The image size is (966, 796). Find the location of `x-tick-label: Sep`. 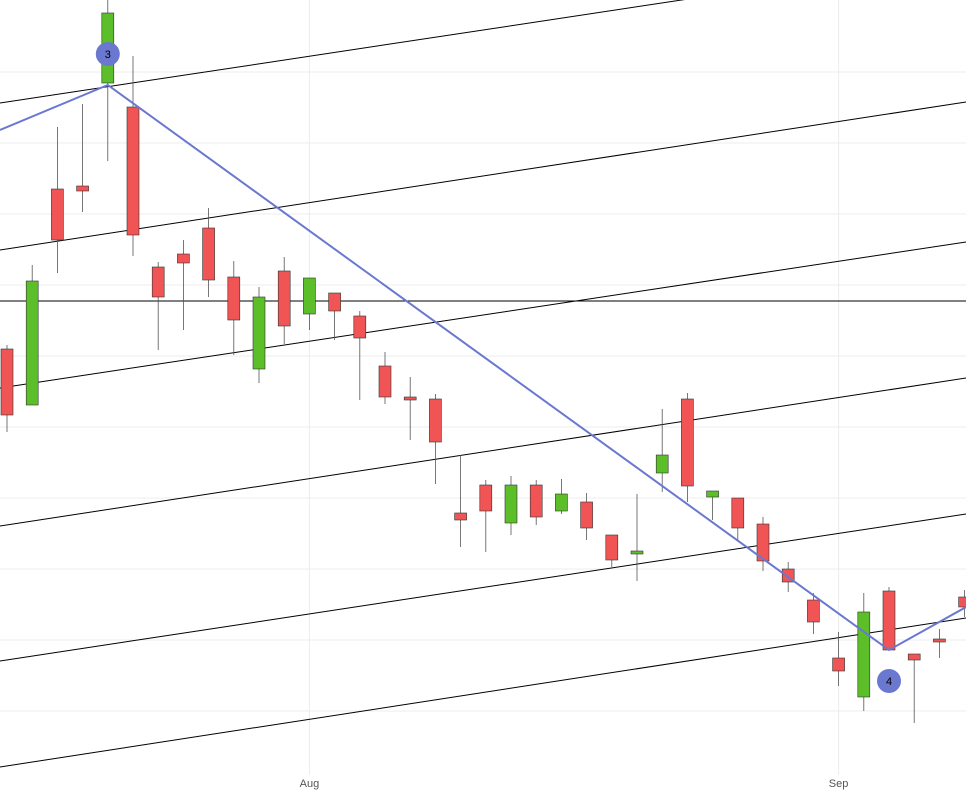

x-tick-label: Sep is located at coordinates (839, 784).